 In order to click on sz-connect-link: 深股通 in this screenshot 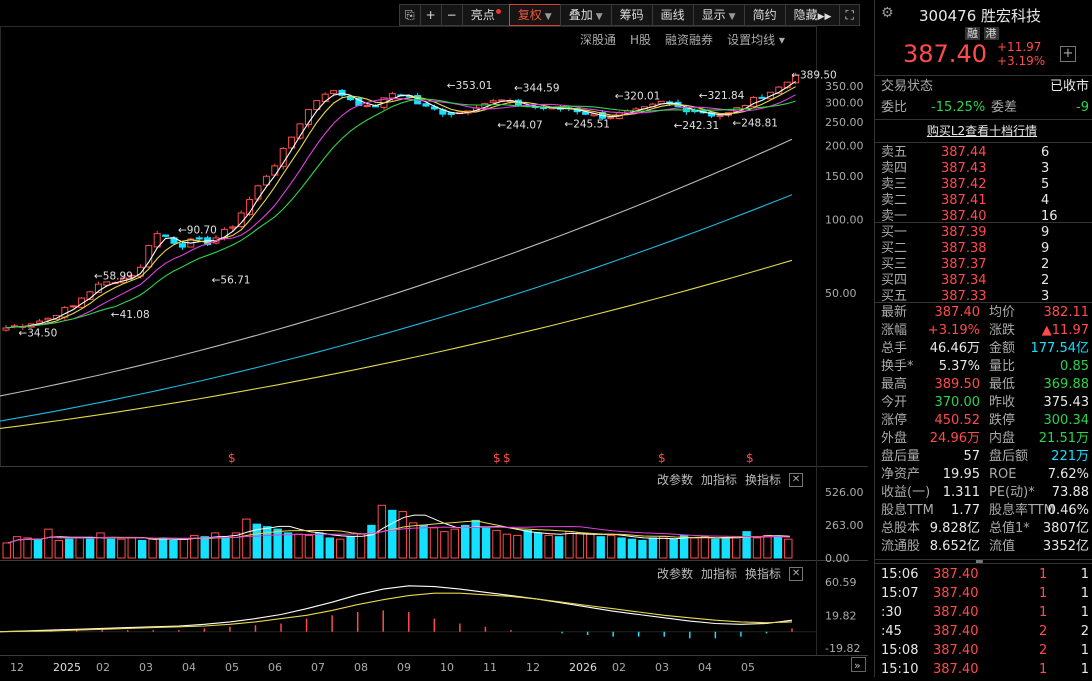, I will do `click(598, 40)`.